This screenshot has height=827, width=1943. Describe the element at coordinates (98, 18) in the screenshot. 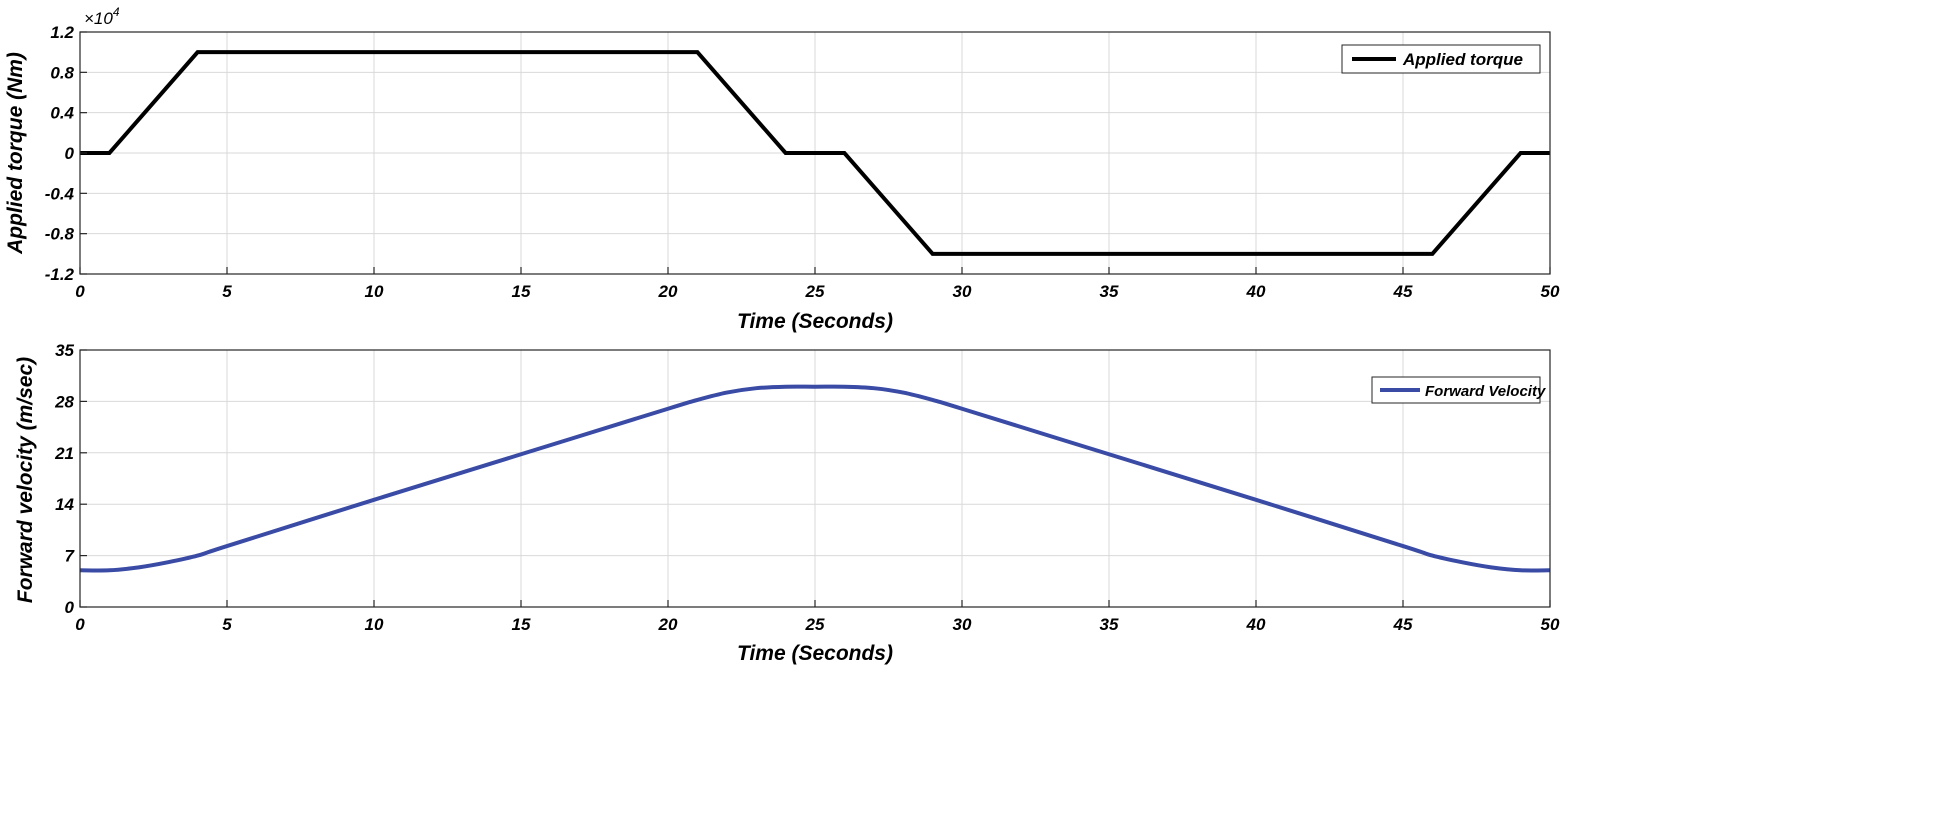

I see `torque-y-exponent-base: ×10` at that location.